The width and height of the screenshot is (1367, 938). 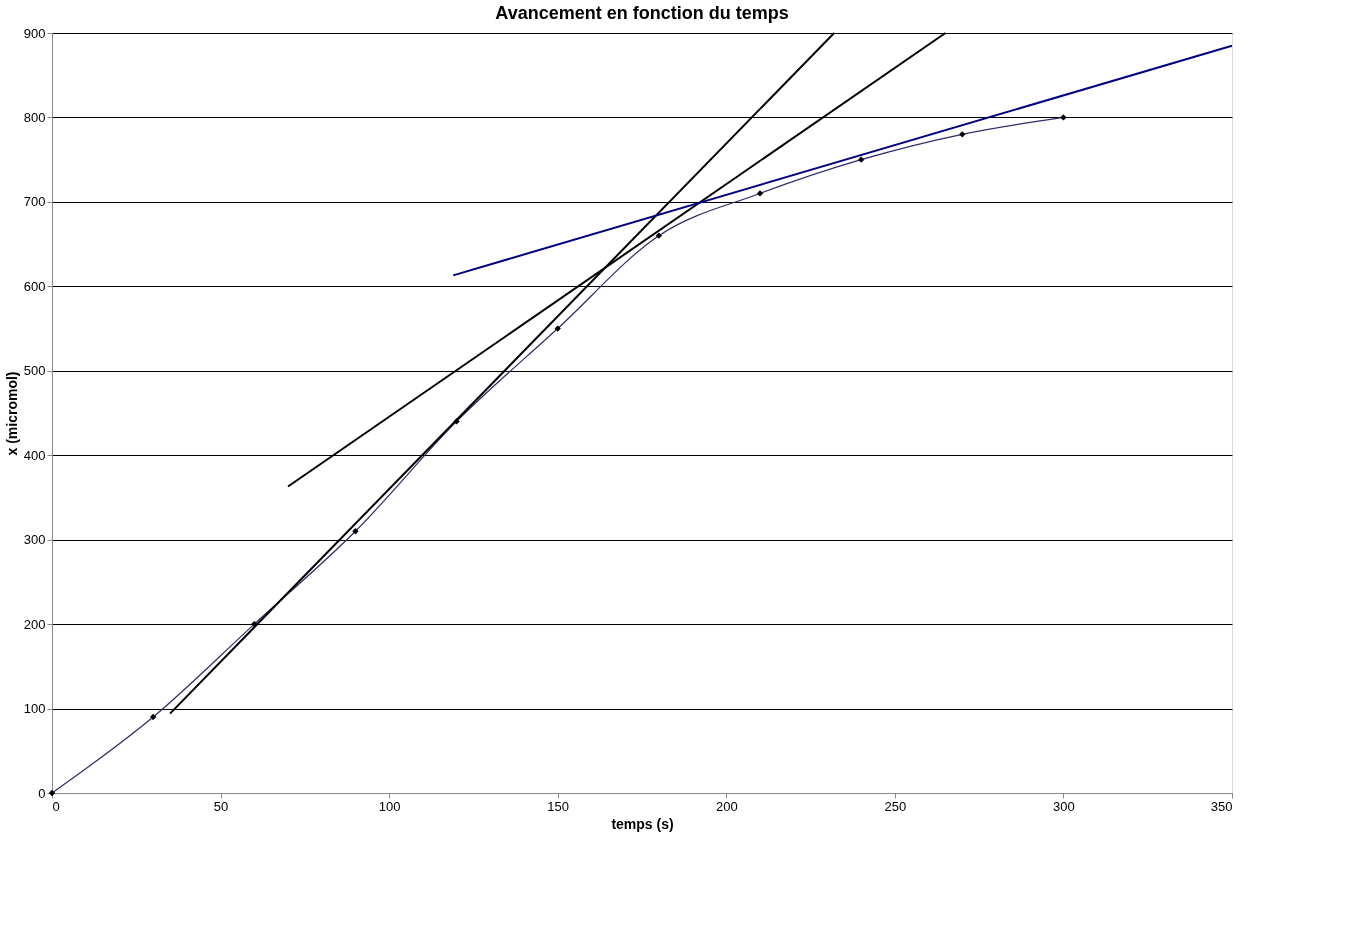 I want to click on x-tick-label: 150, so click(x=558, y=806).